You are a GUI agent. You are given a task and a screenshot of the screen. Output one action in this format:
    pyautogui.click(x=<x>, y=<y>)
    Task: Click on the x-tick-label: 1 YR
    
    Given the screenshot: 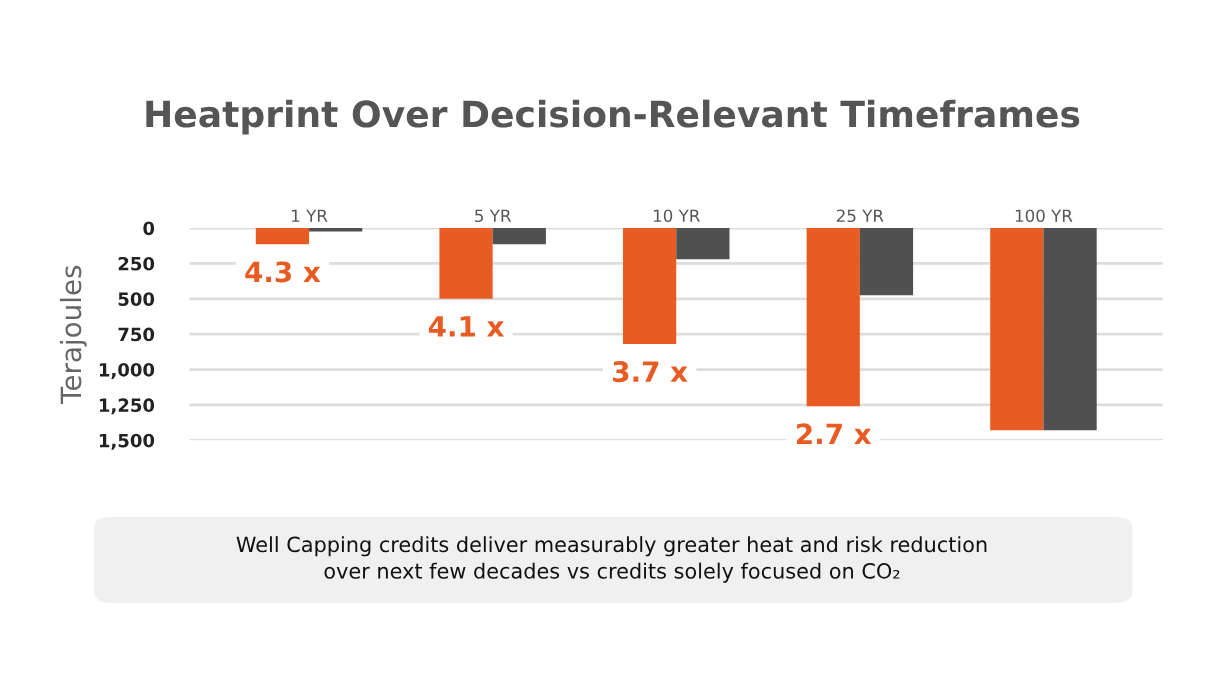 What is the action you would take?
    pyautogui.click(x=310, y=215)
    